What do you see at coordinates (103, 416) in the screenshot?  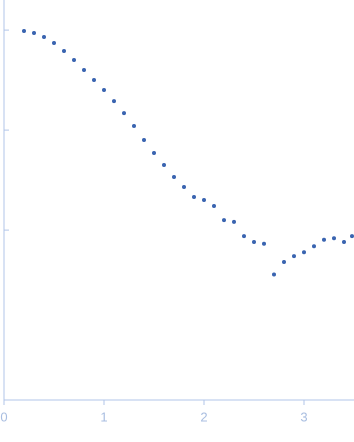 I see `x-tick-label: 1` at bounding box center [103, 416].